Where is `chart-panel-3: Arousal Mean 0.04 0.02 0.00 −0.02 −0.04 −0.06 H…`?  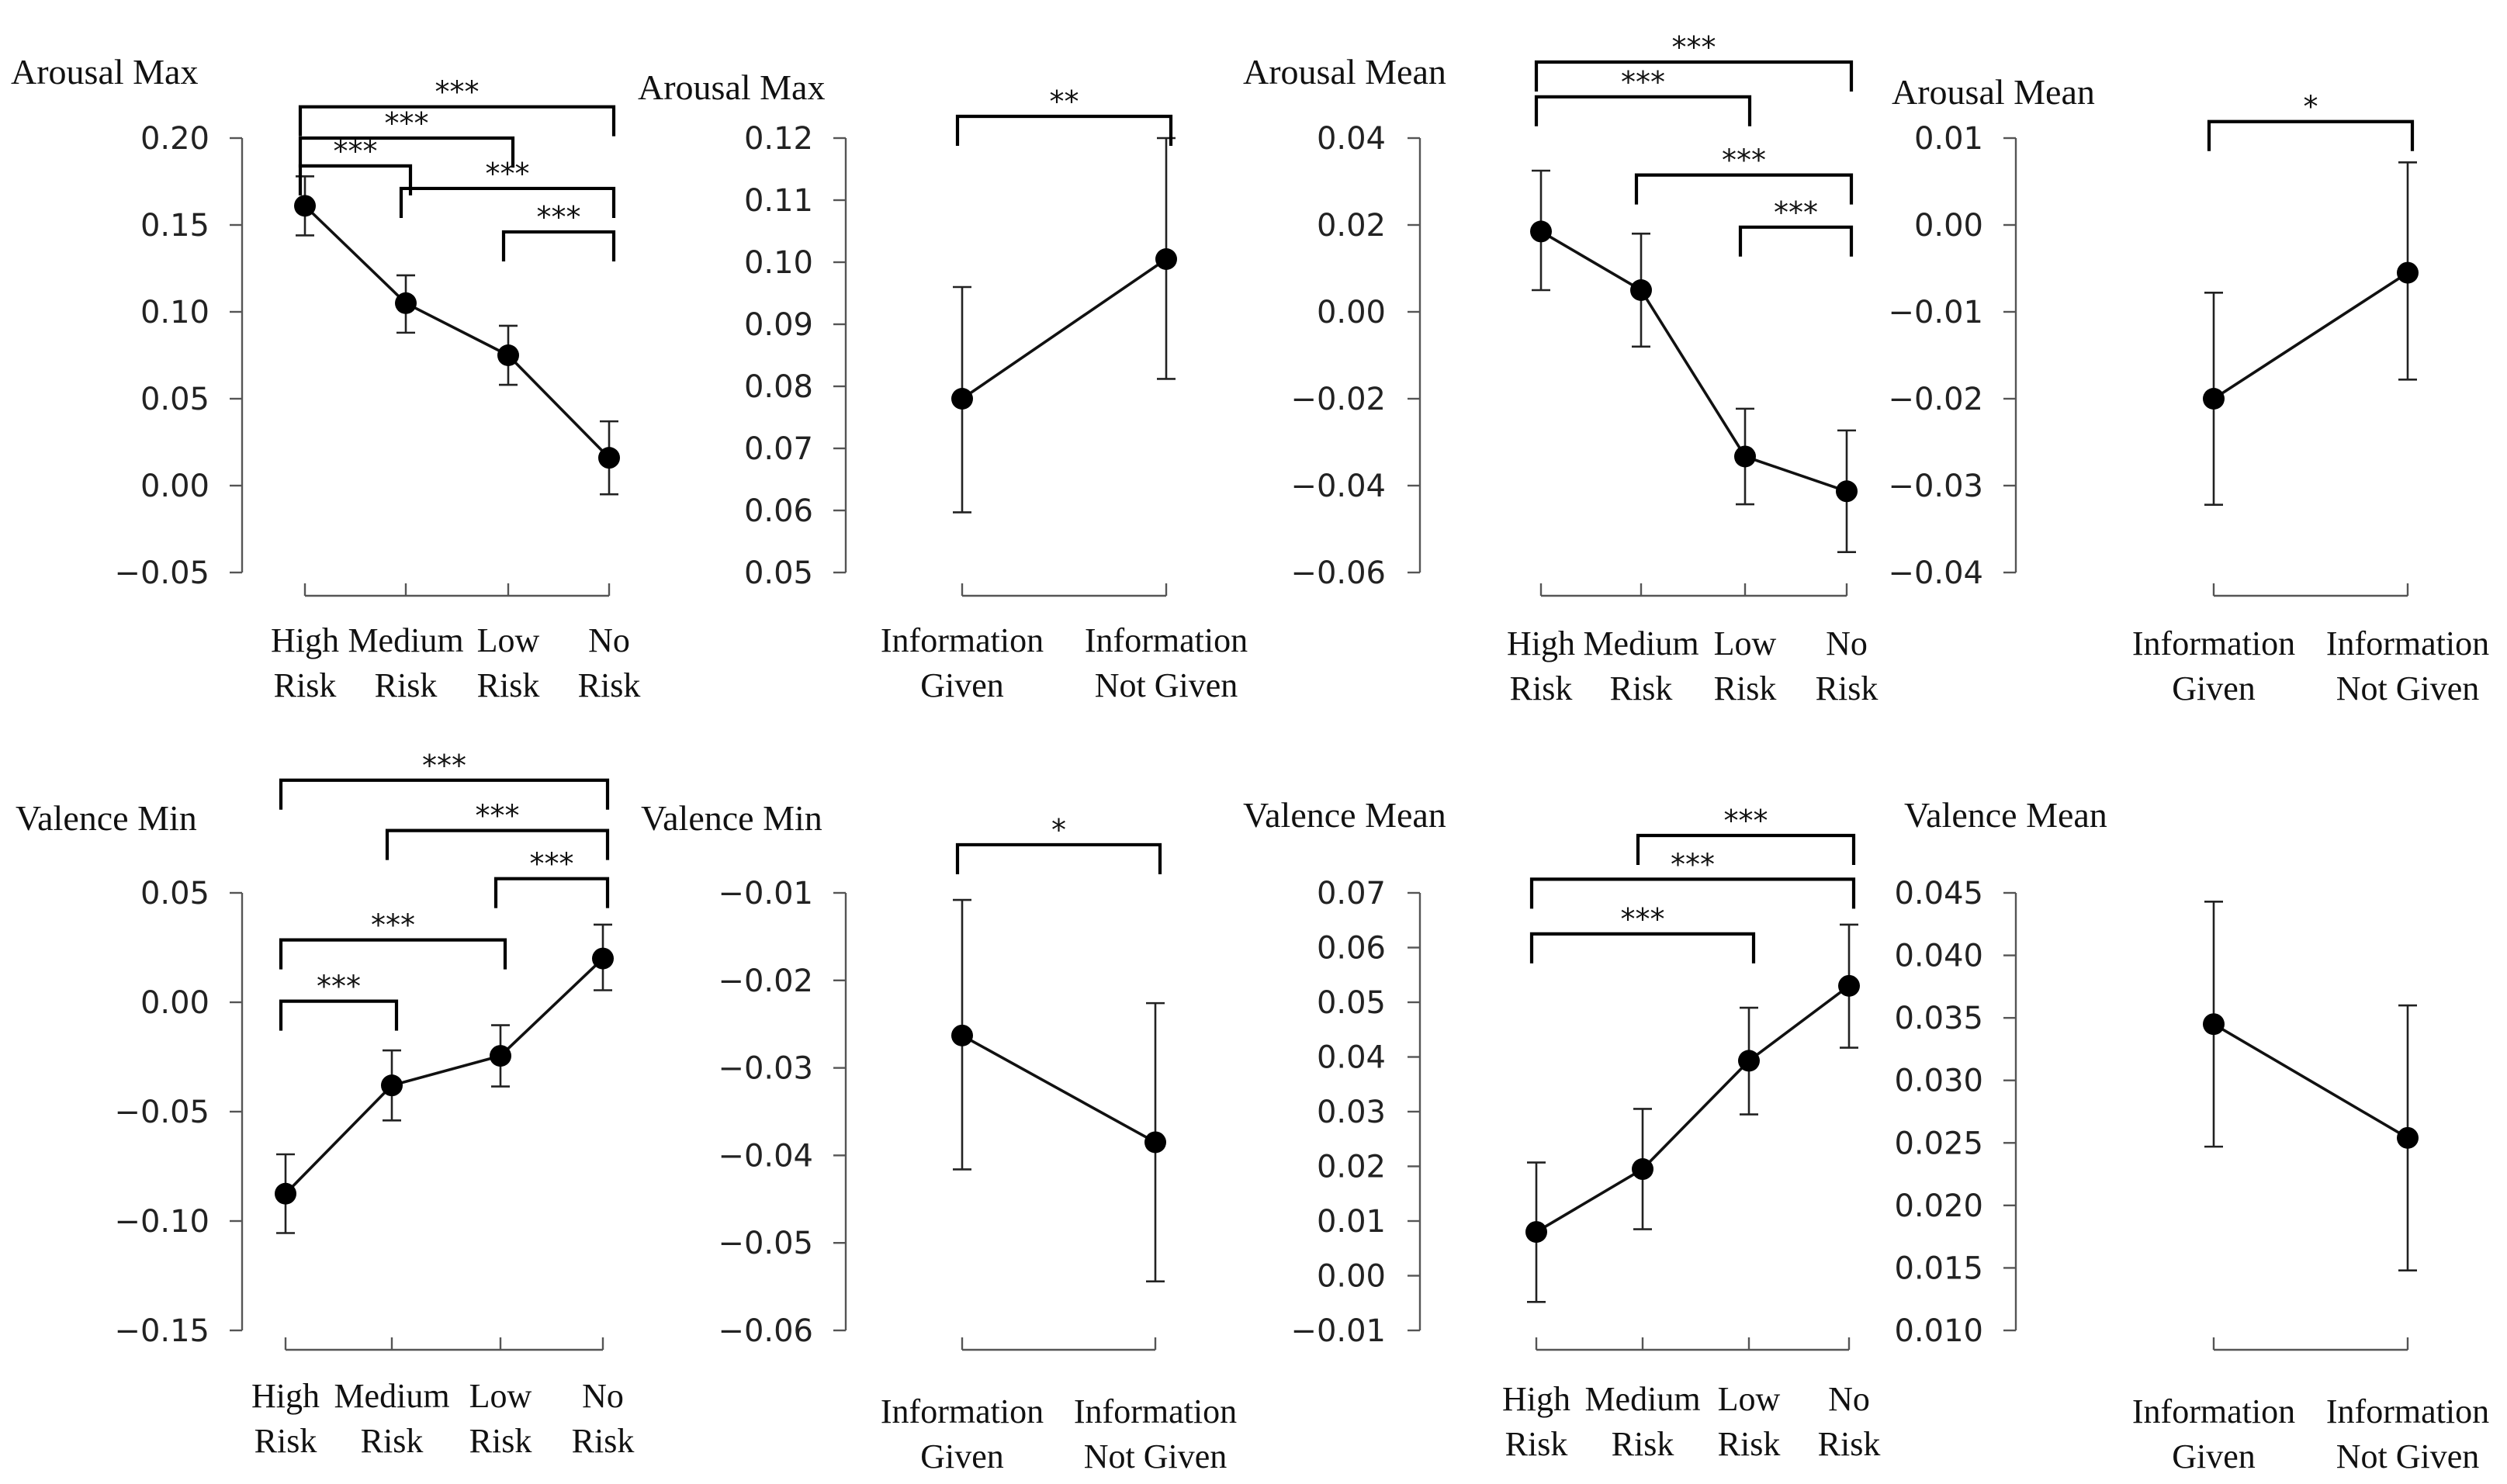 chart-panel-3: Arousal Mean 0.04 0.02 0.00 −0.02 −0.04 −0.06 H… is located at coordinates (1560, 368).